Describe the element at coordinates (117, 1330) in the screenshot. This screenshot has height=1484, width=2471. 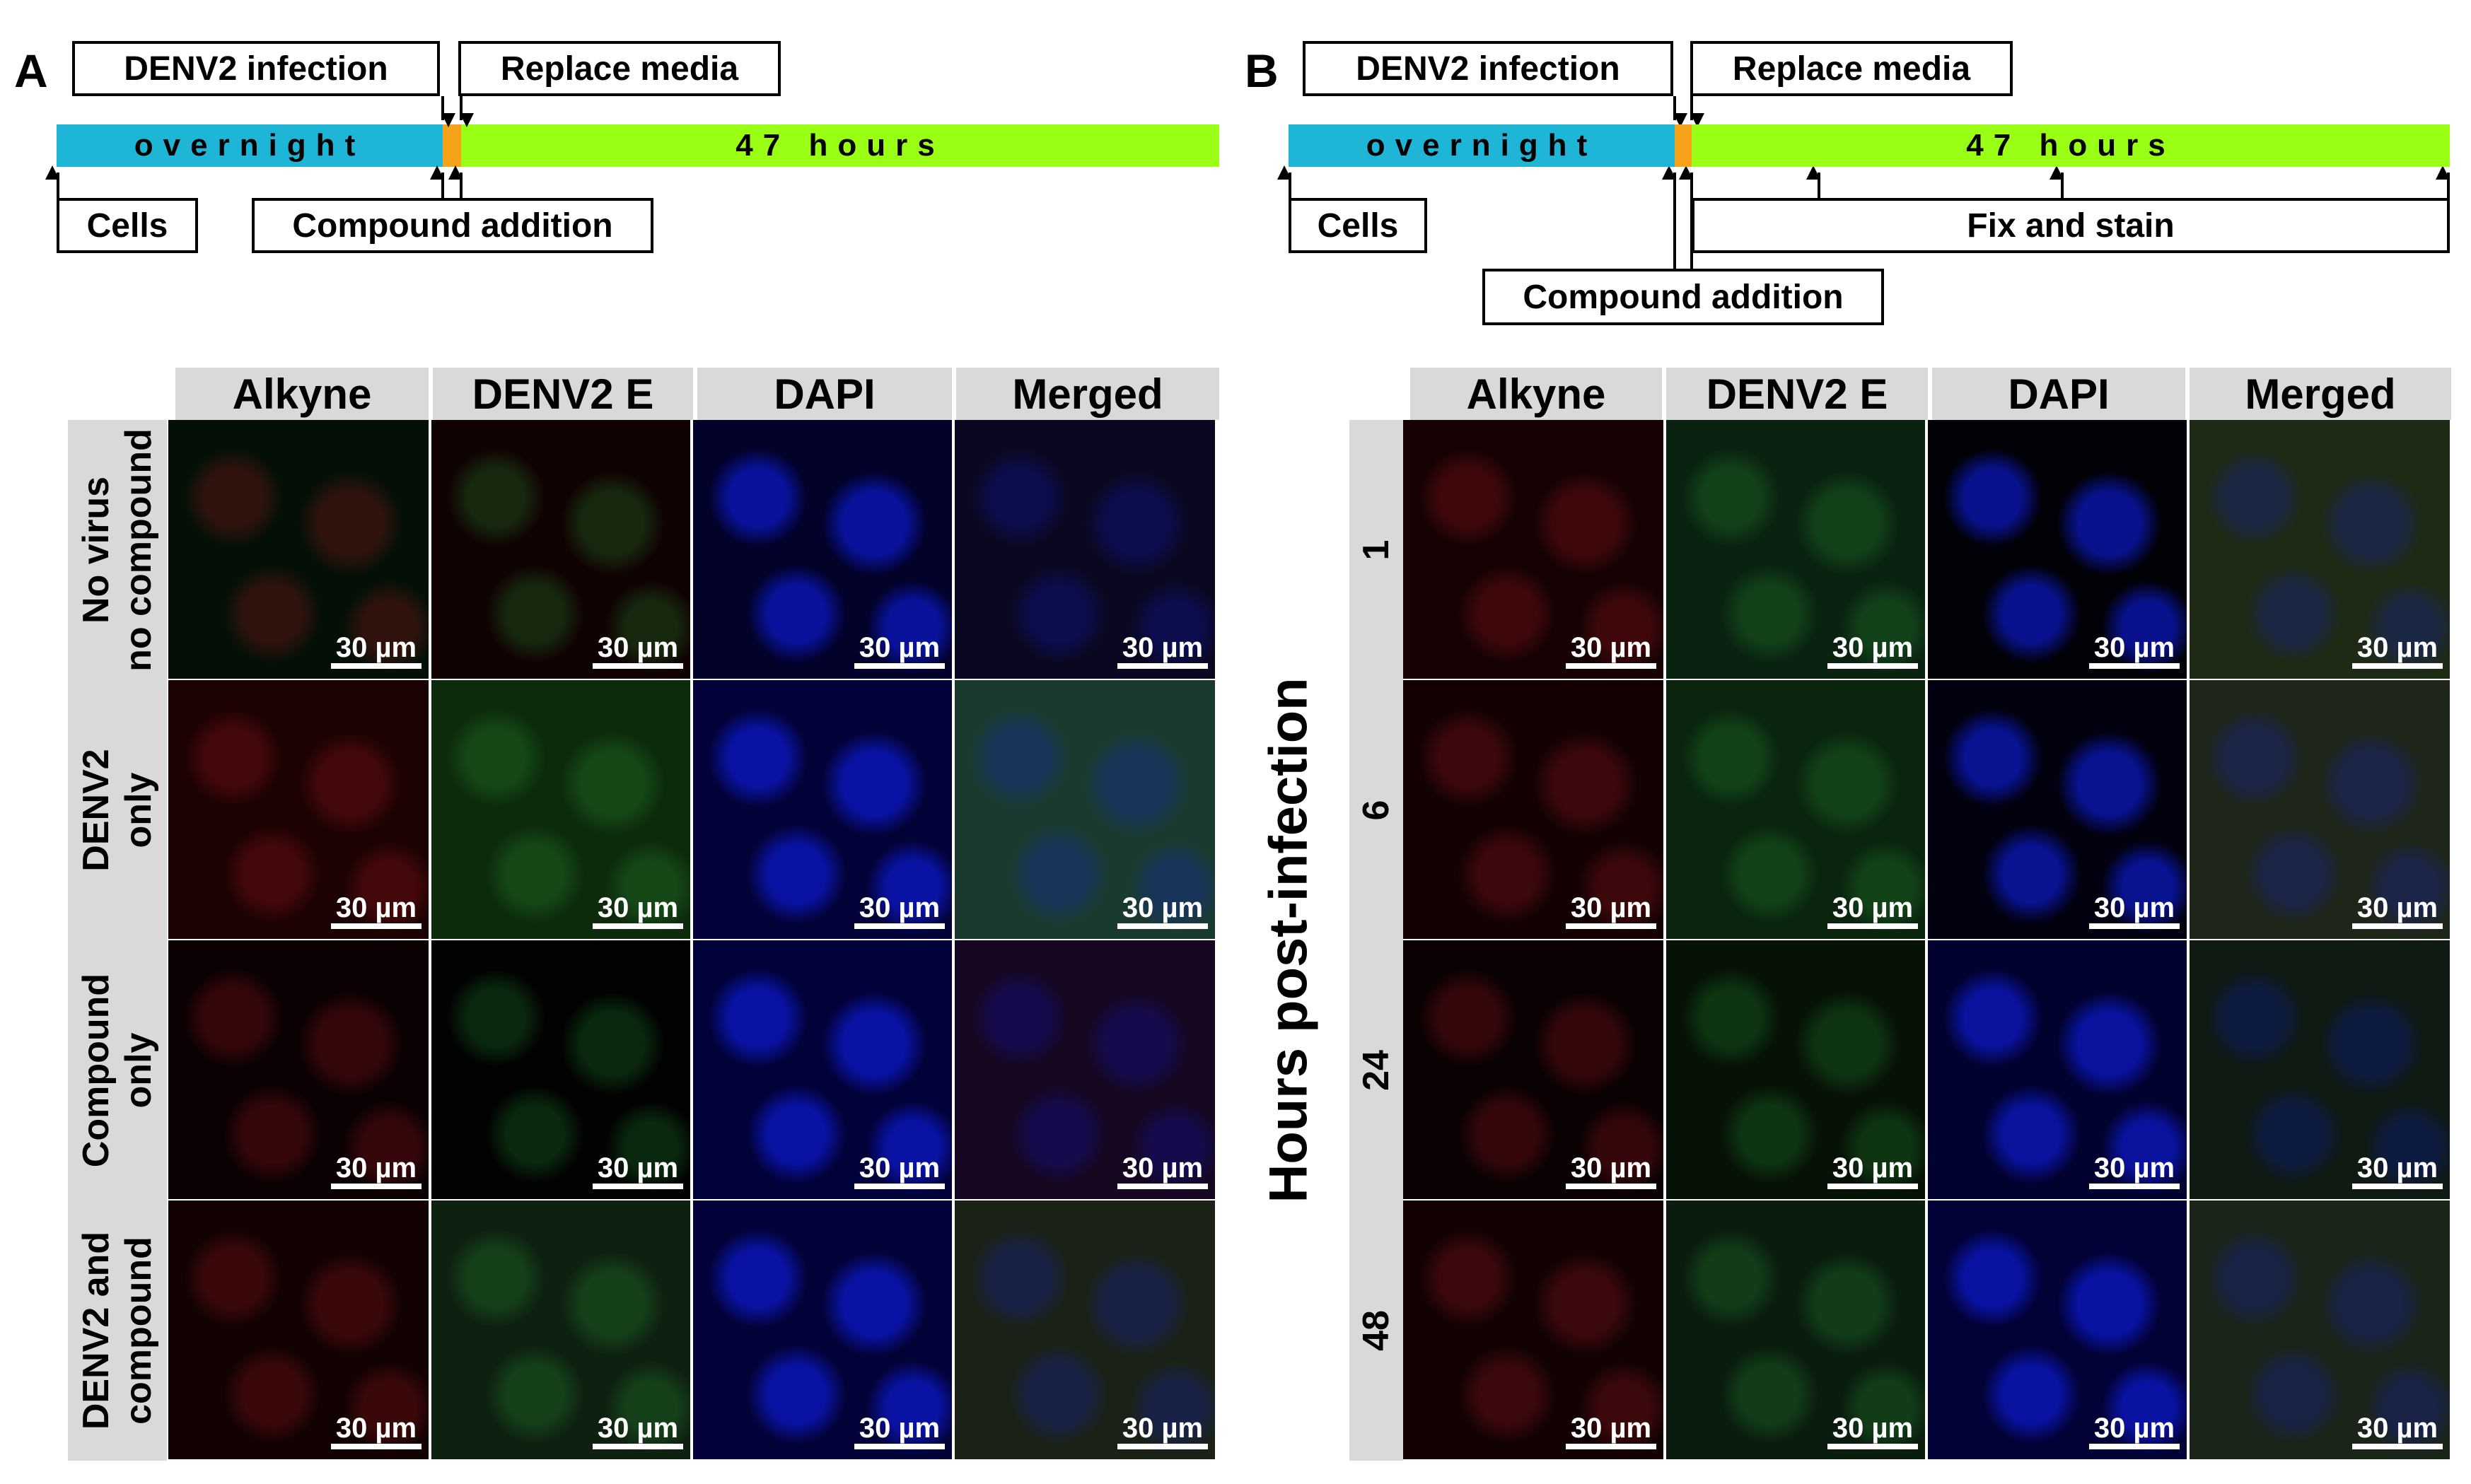
I see `row-header-denv2-and-compound-a: DENV2 and compound` at that location.